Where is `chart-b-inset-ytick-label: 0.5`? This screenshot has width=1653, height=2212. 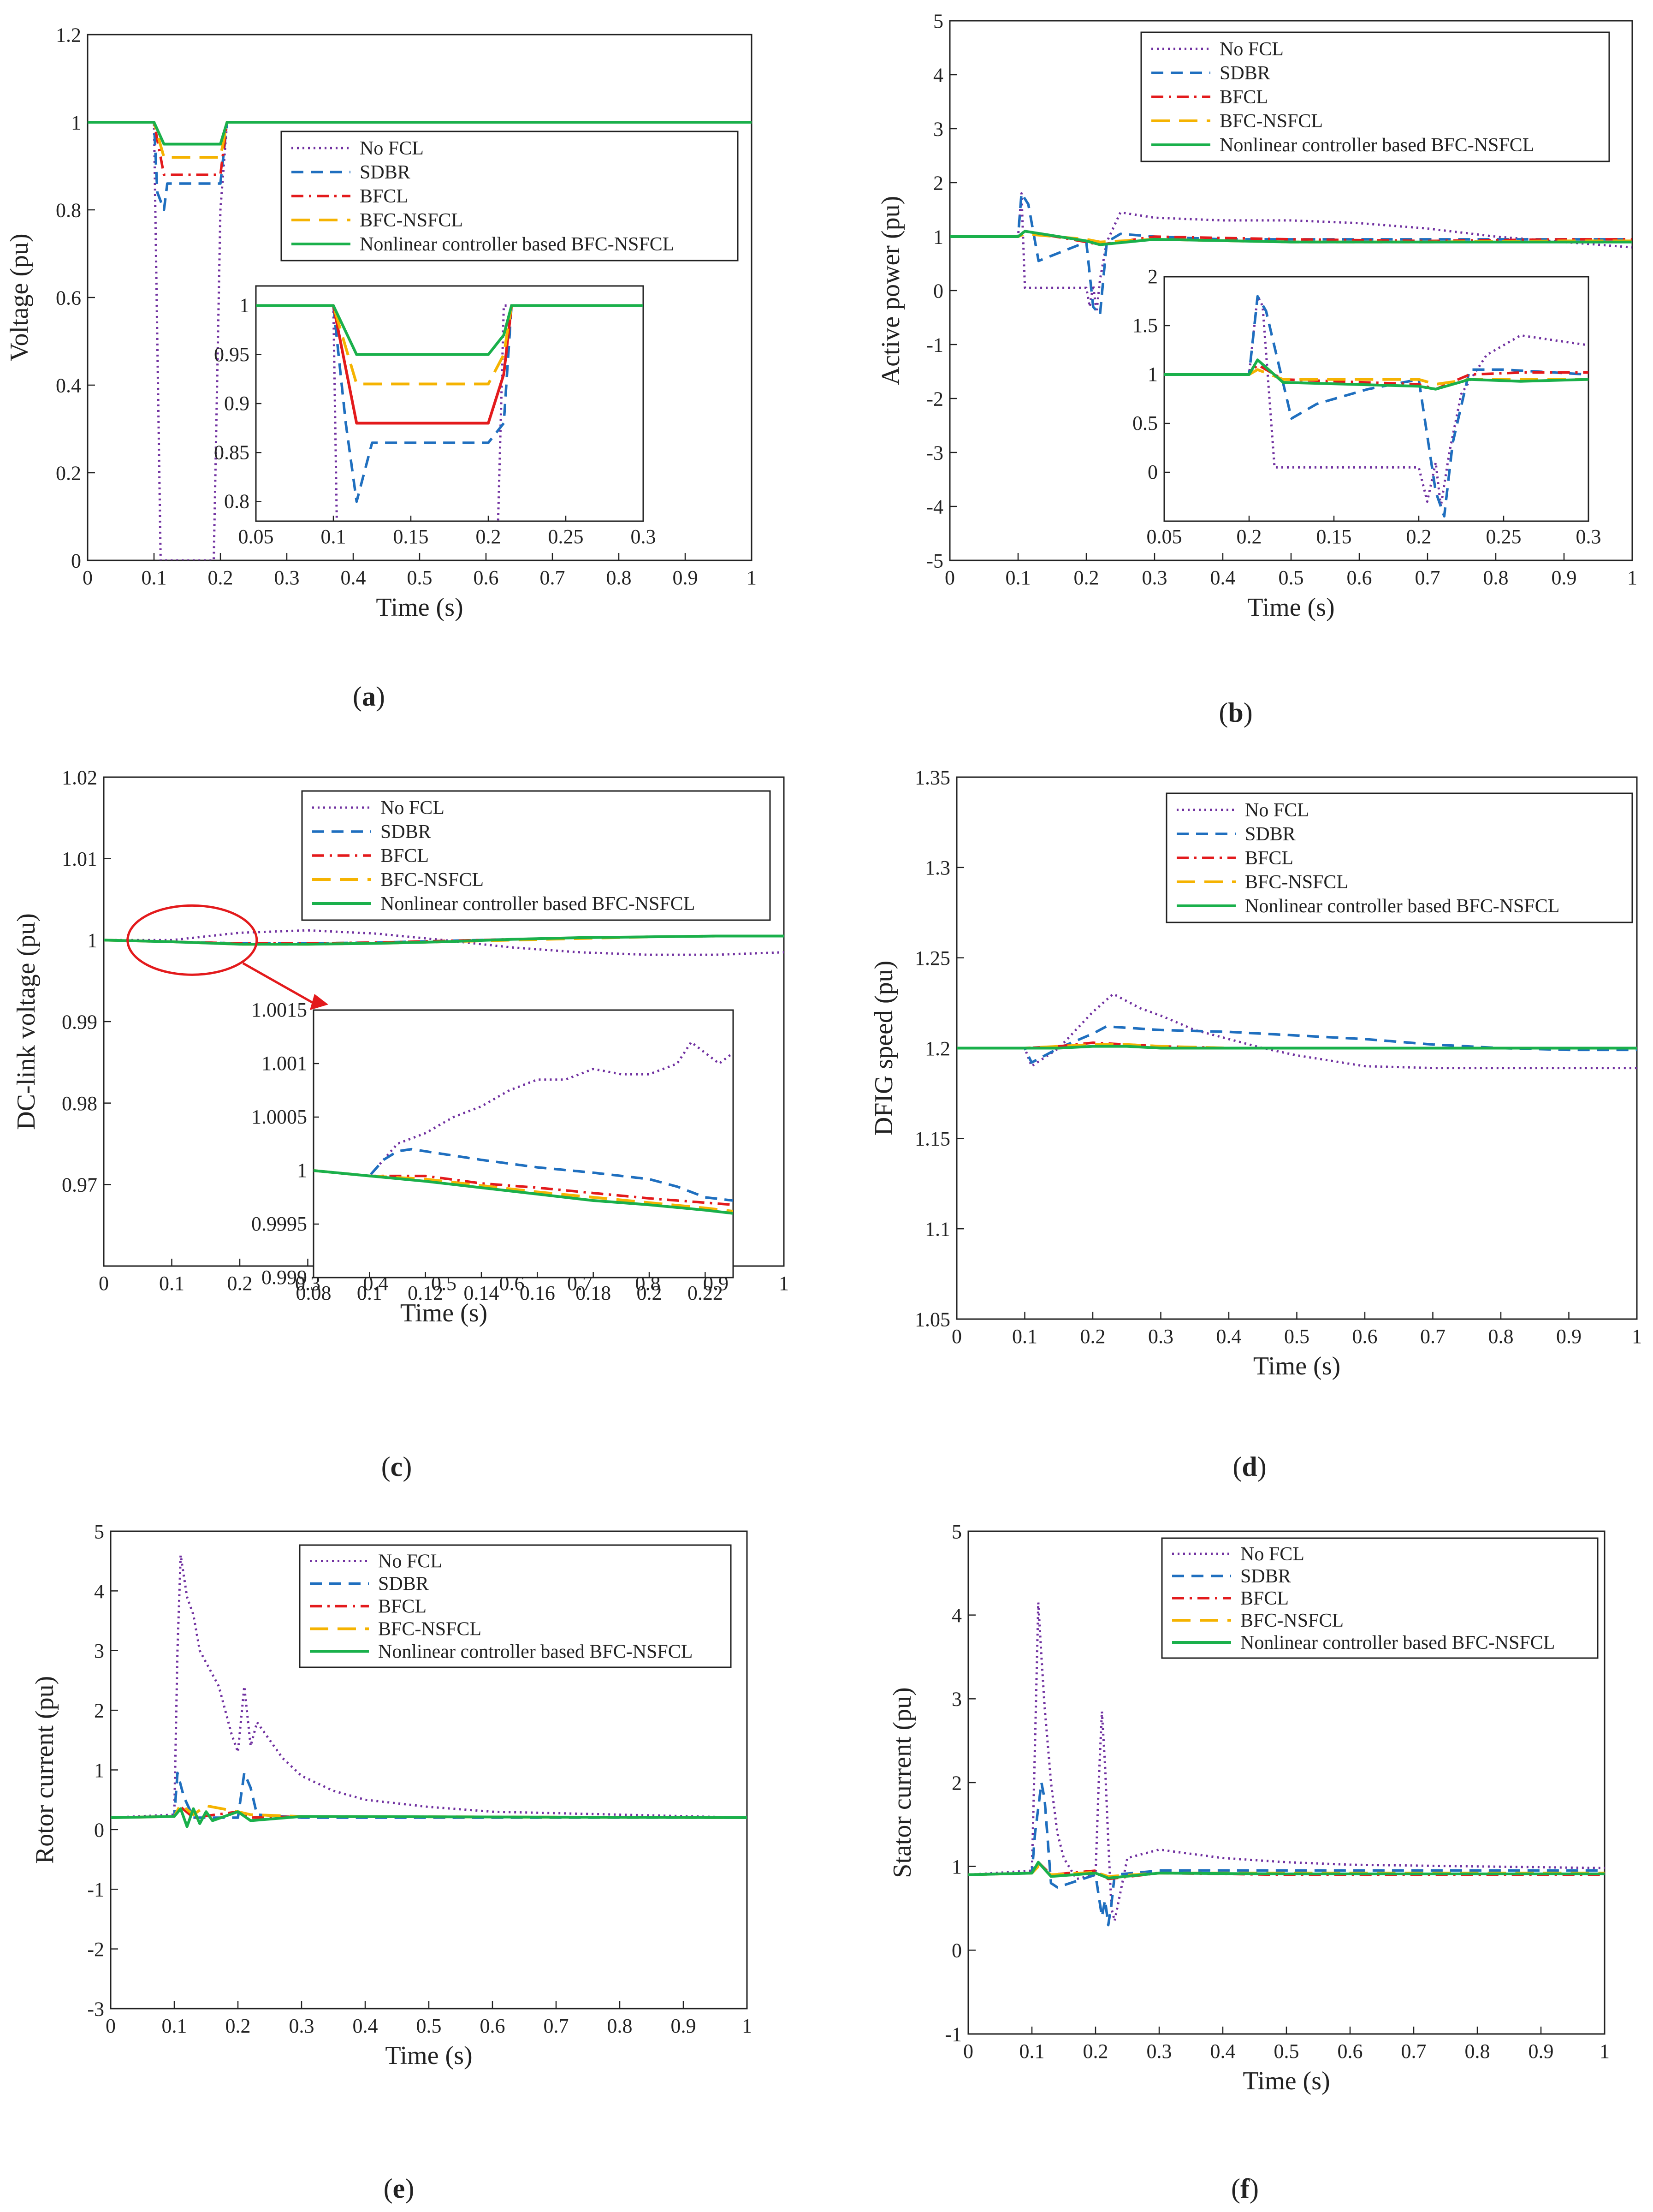 chart-b-inset-ytick-label: 0.5 is located at coordinates (1145, 423).